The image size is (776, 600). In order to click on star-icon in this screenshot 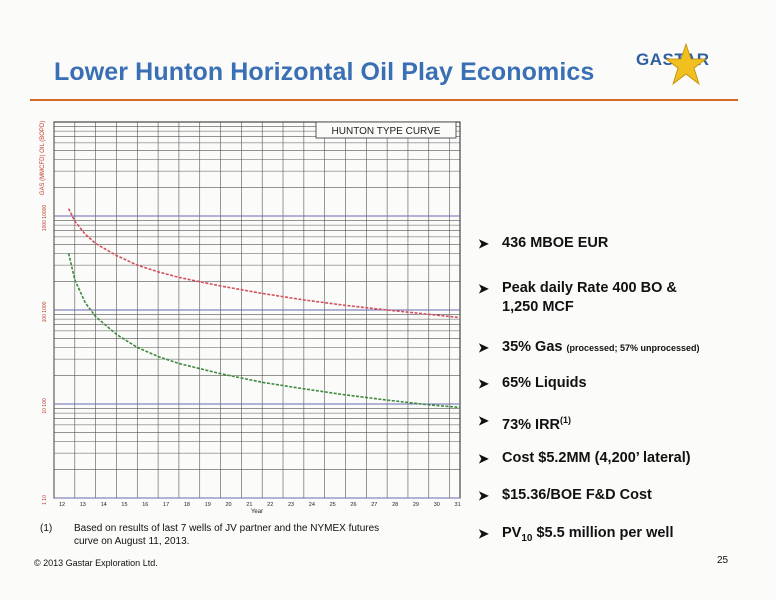, I will do `click(686, 64)`.